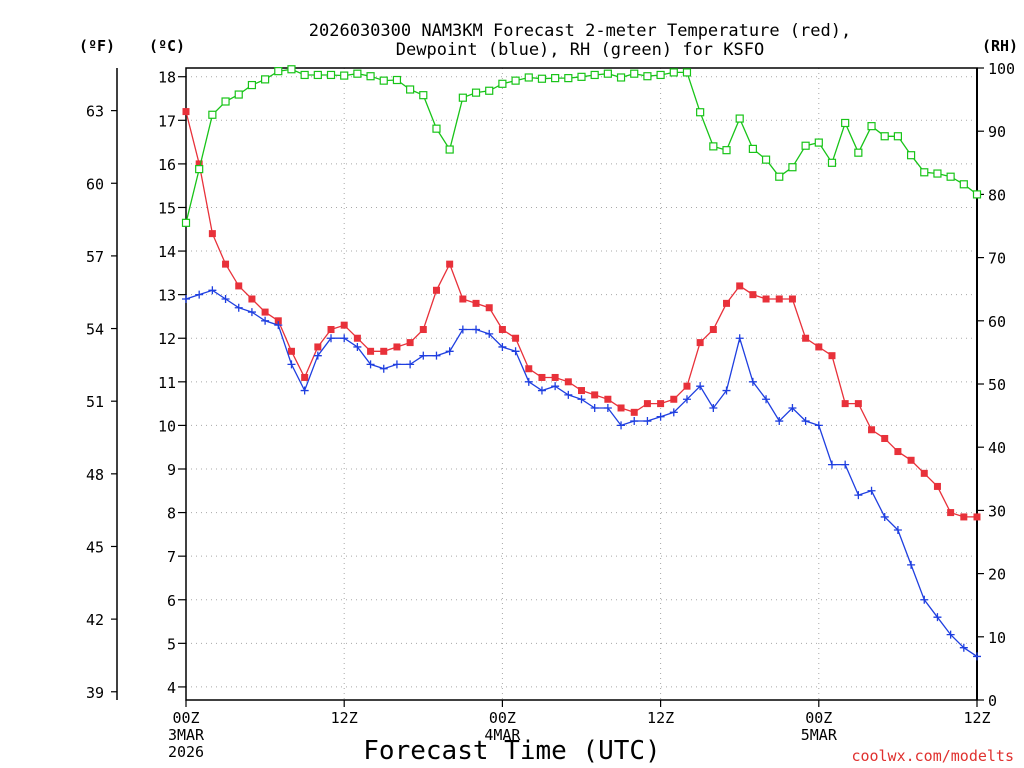 The width and height of the screenshot is (1024, 768). I want to click on rh-unit-label: (RH), so click(1000, 46).